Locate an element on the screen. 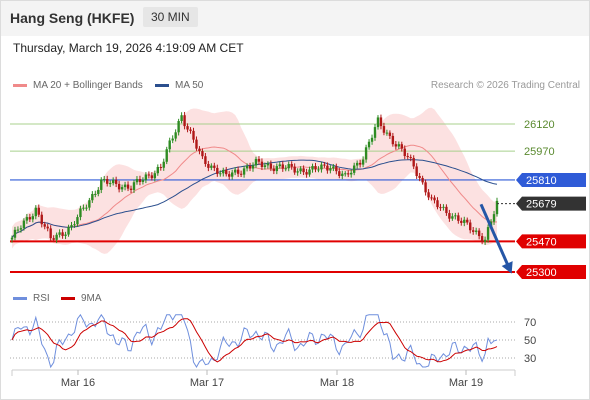 This screenshot has height=400, width=590. level-label-25300: 25300 is located at coordinates (541, 273).